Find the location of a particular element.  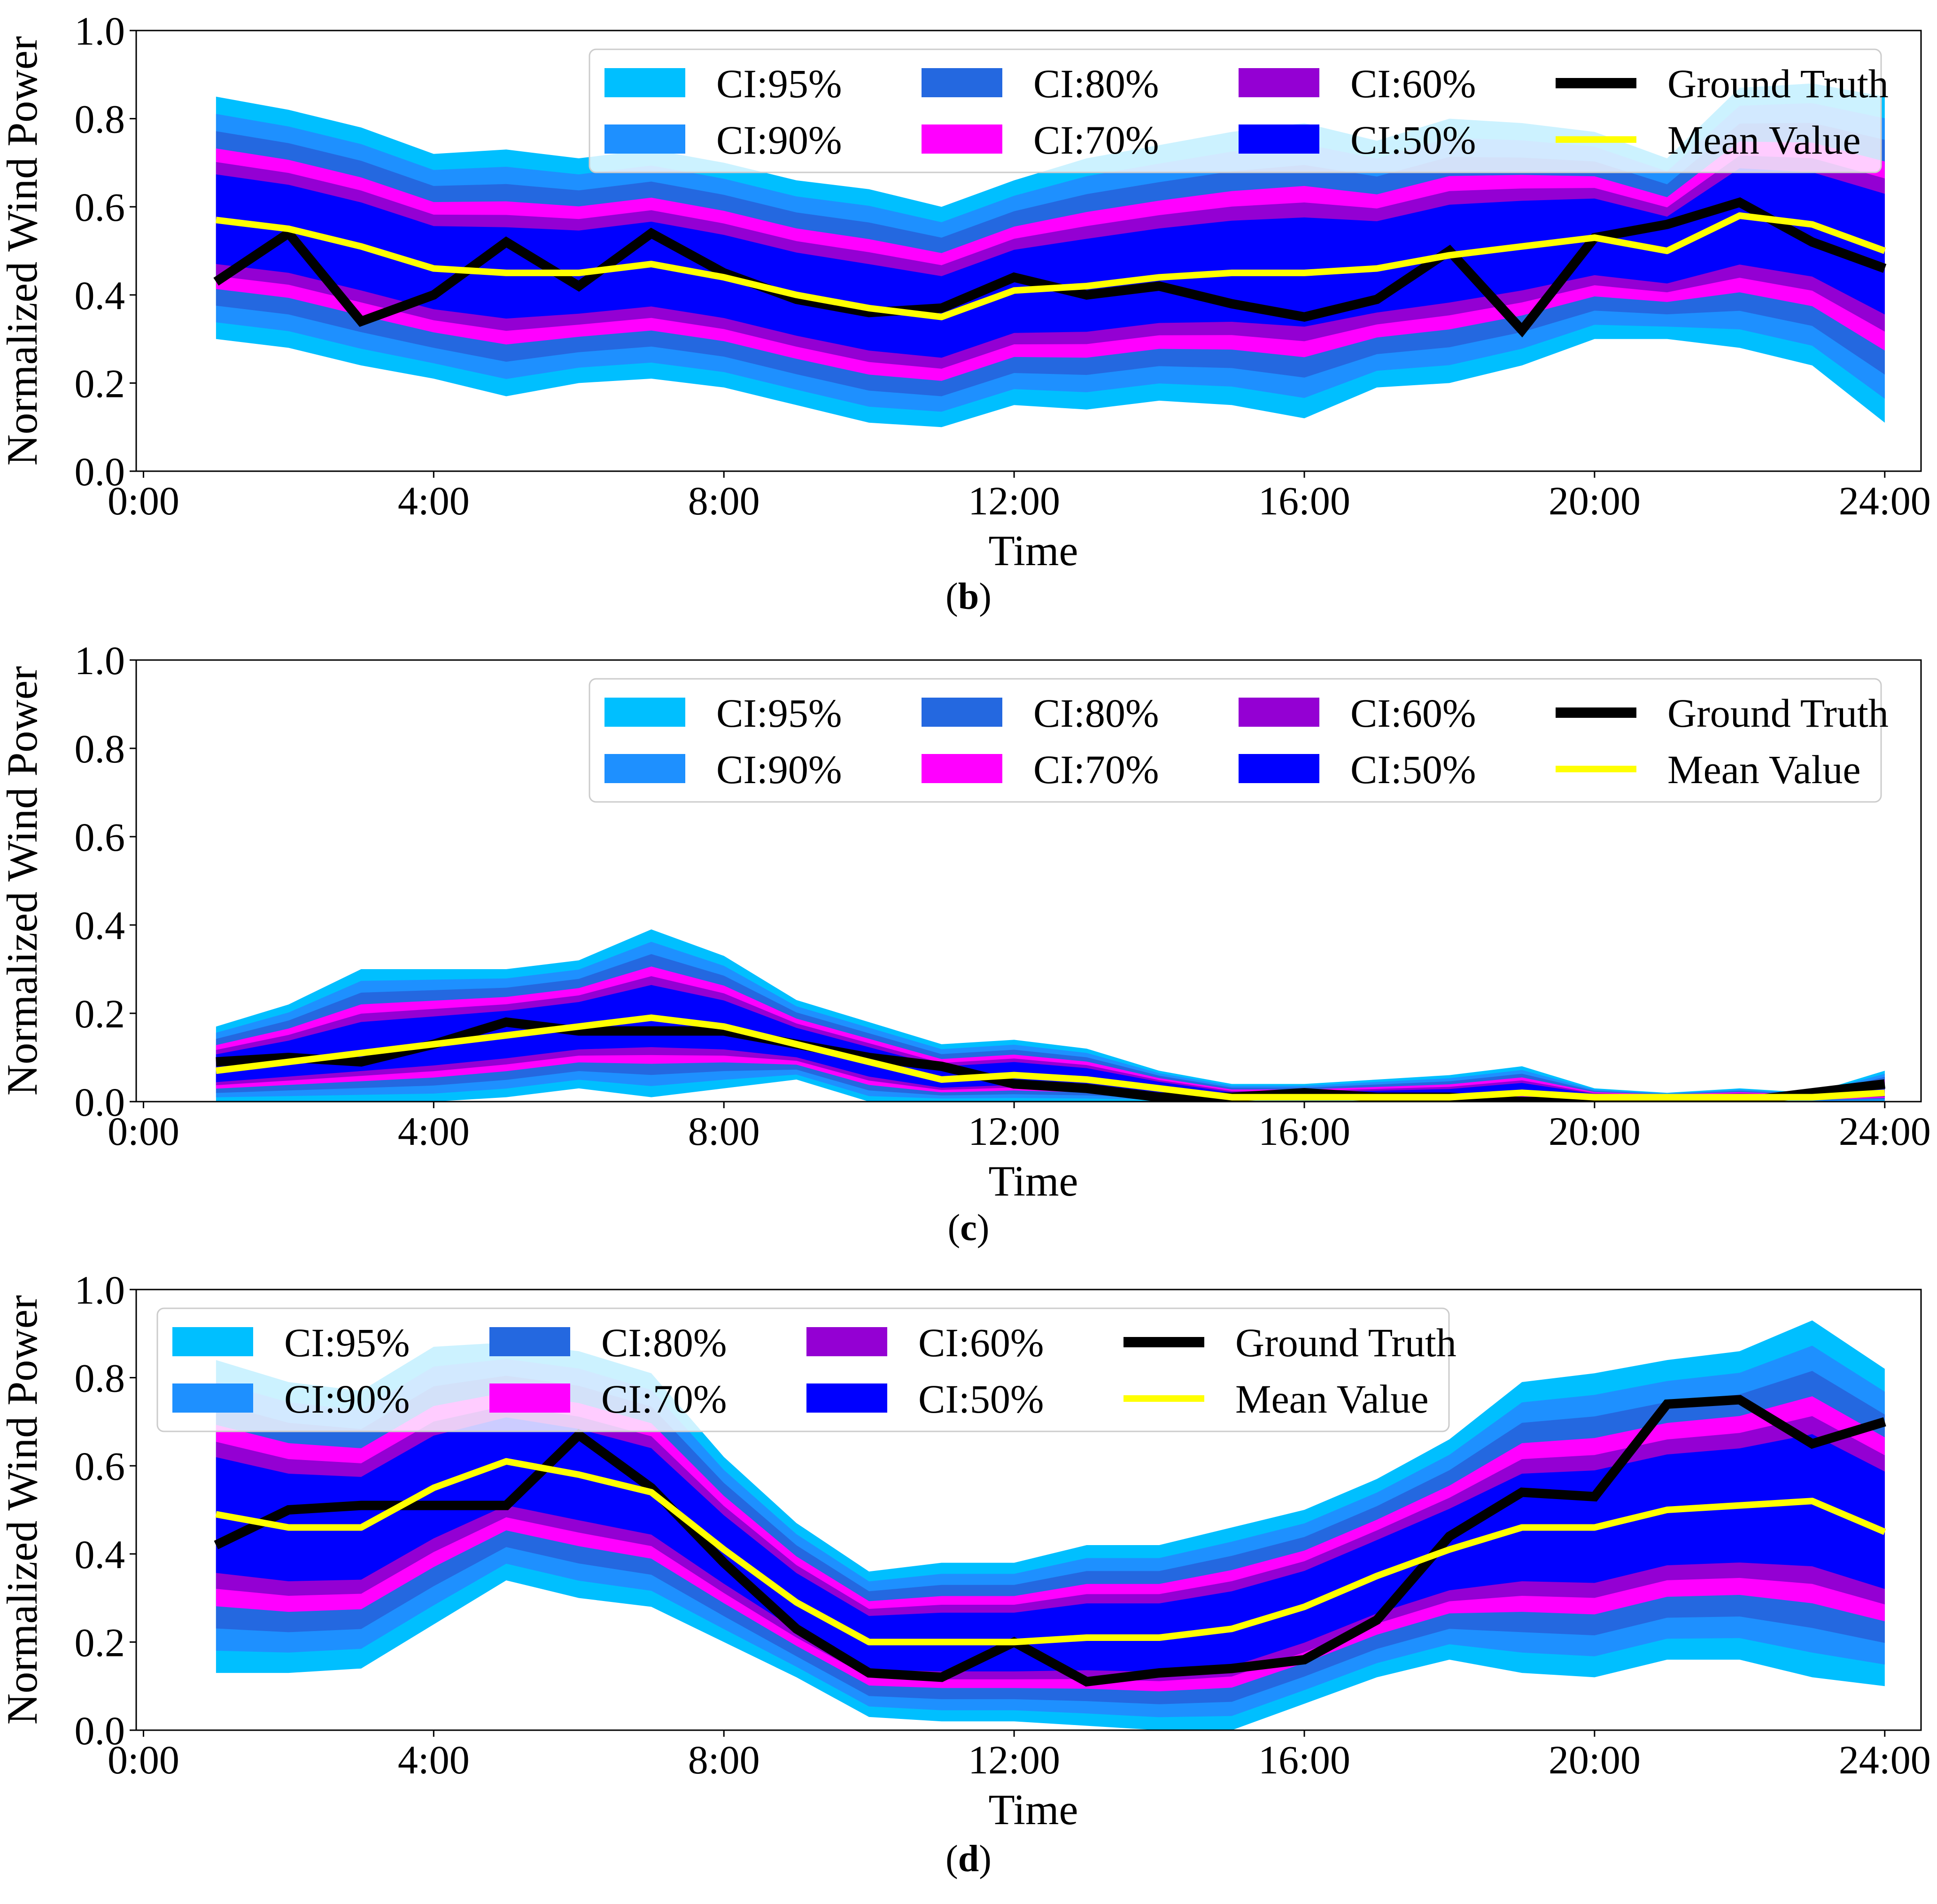

caption-open-paren: ( is located at coordinates (951, 1859).